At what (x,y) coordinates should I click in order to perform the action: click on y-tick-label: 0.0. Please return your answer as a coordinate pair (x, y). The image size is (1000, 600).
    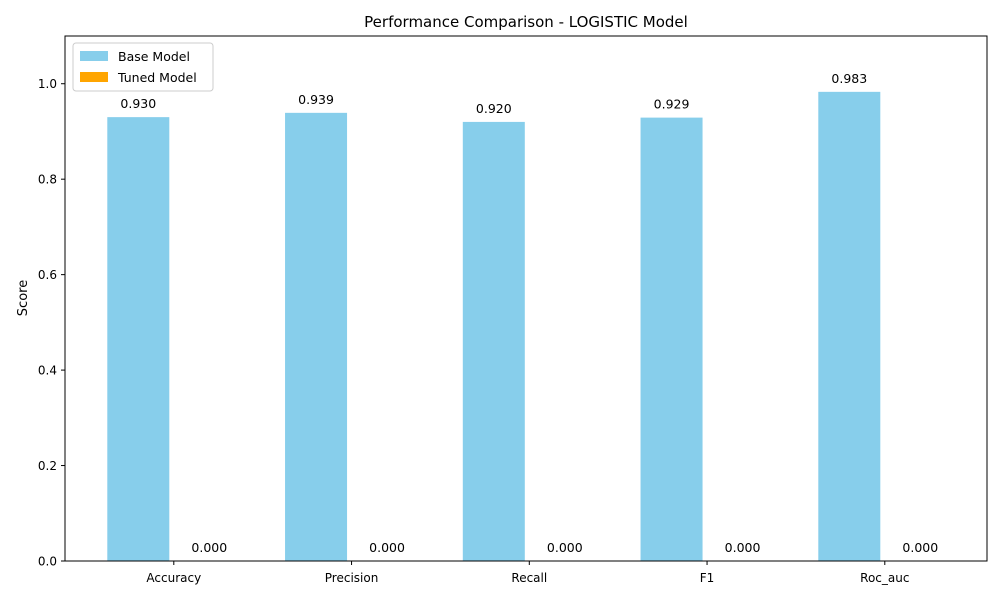
    Looking at the image, I should click on (47, 562).